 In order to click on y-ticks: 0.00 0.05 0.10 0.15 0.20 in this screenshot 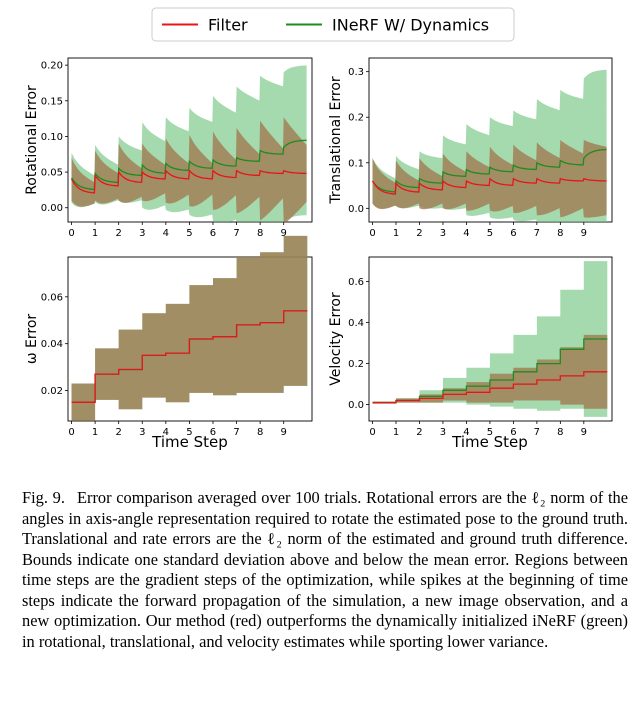, I will do `click(54, 137)`.